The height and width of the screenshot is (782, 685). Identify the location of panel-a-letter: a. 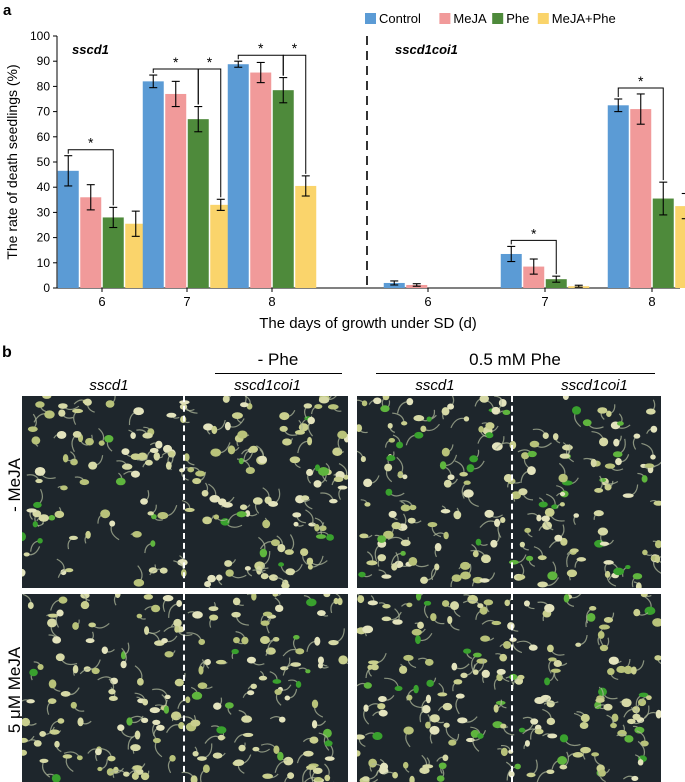
(7, 10).